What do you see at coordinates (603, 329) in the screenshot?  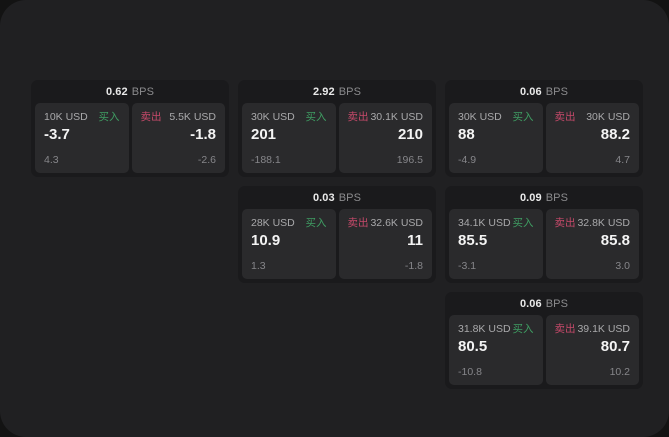 I see `sell-size: 39.1K USD` at bounding box center [603, 329].